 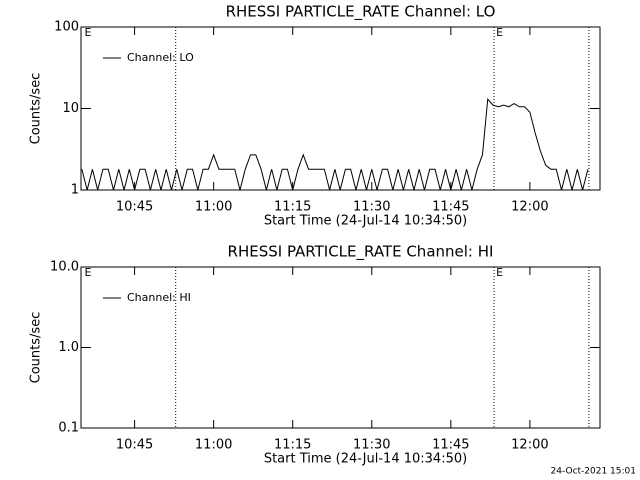 I want to click on chart-title: RHESSI PARTICLE_RATE Channel: HI, so click(x=361, y=252).